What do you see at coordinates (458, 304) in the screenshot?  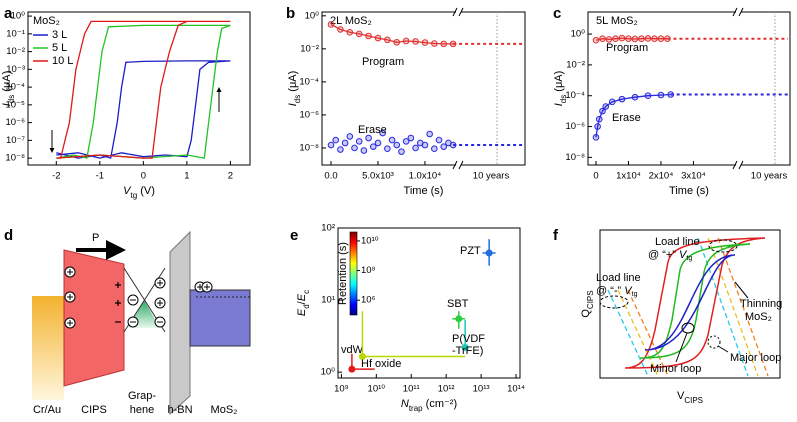 I see `point-label: SBT` at bounding box center [458, 304].